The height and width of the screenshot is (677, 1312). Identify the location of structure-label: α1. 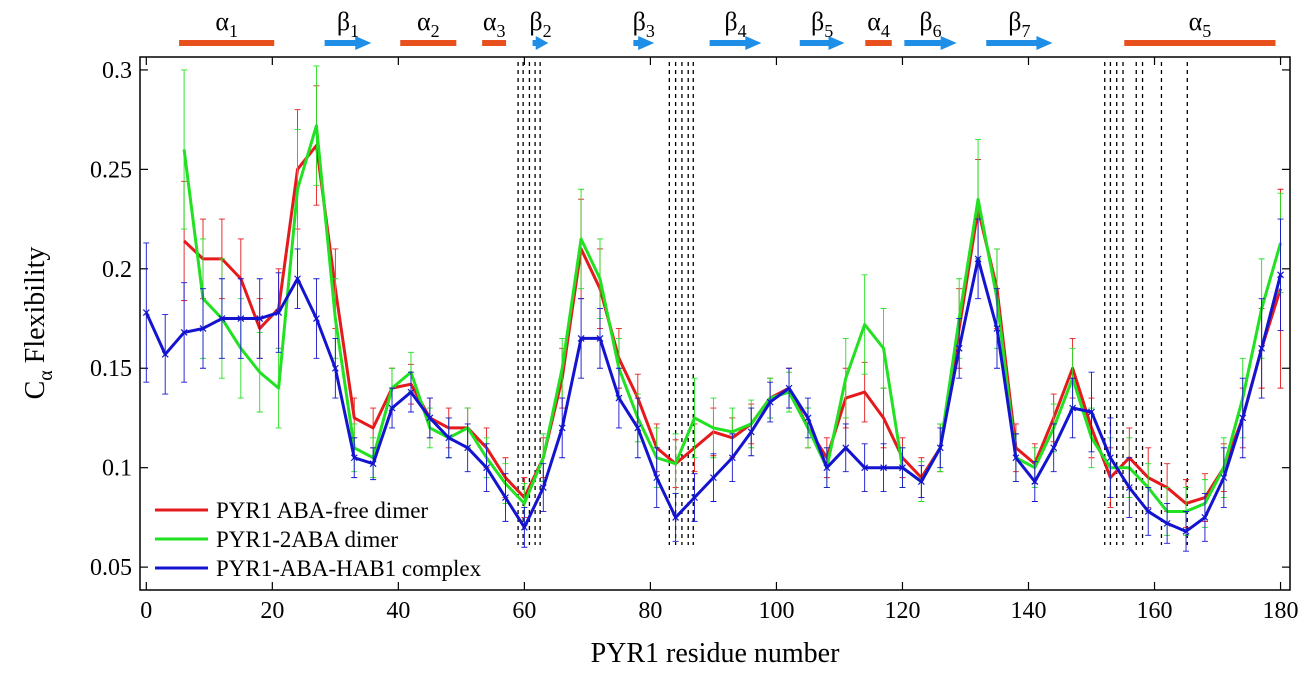
(226, 24).